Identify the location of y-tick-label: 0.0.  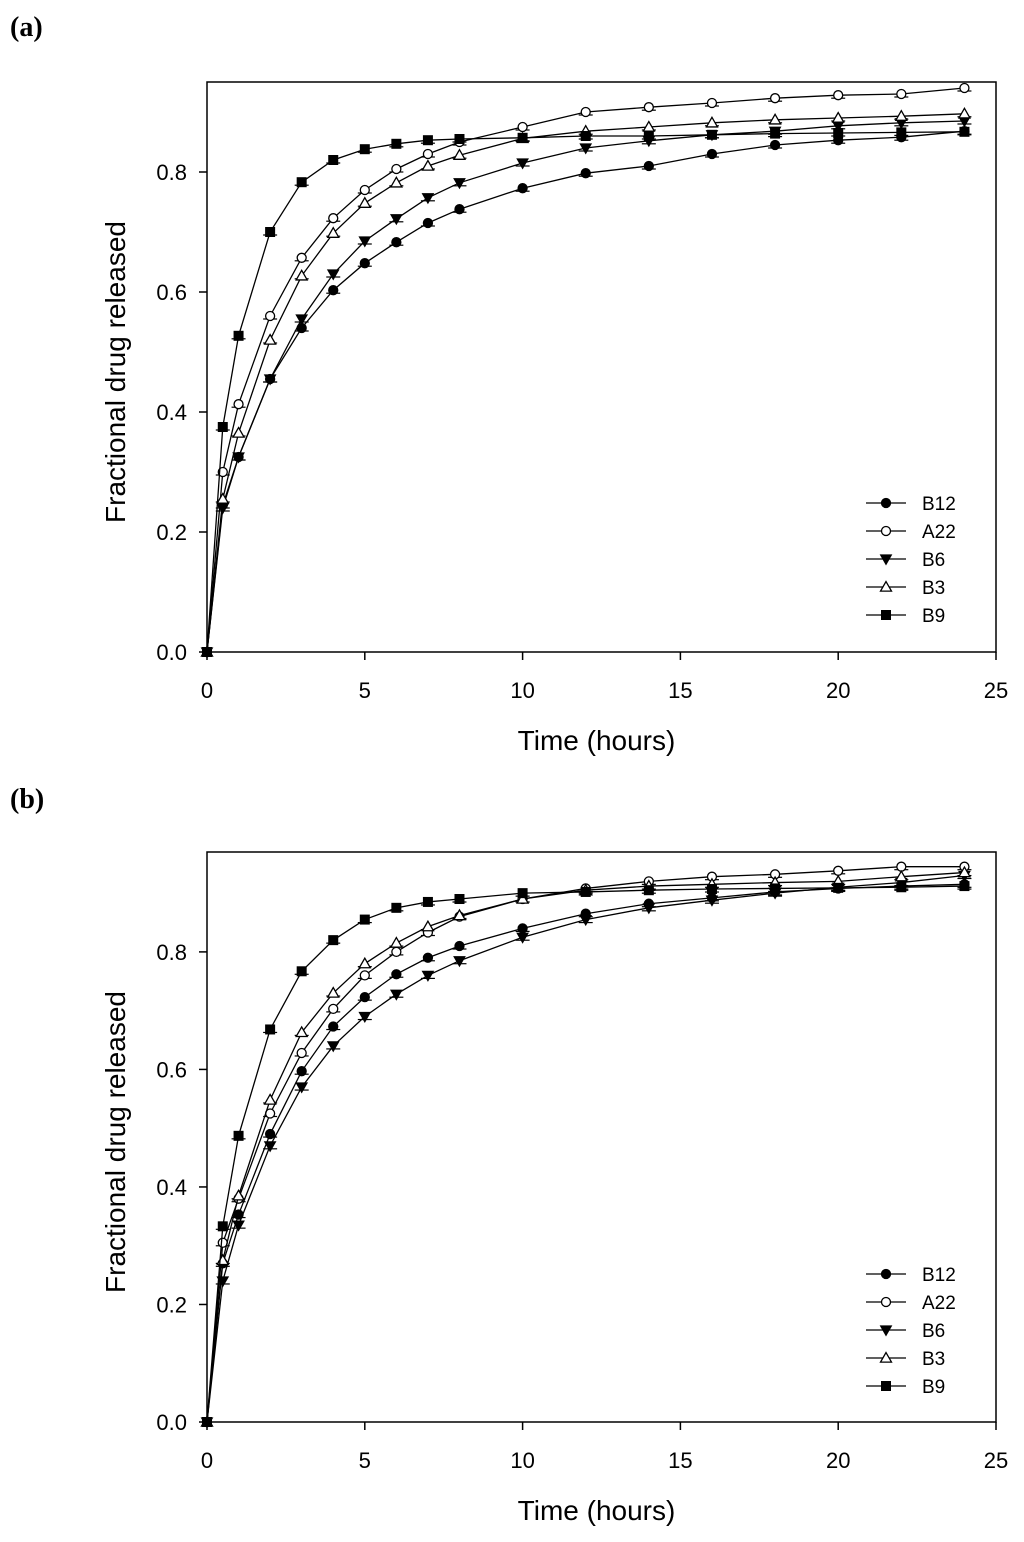
(171, 1422).